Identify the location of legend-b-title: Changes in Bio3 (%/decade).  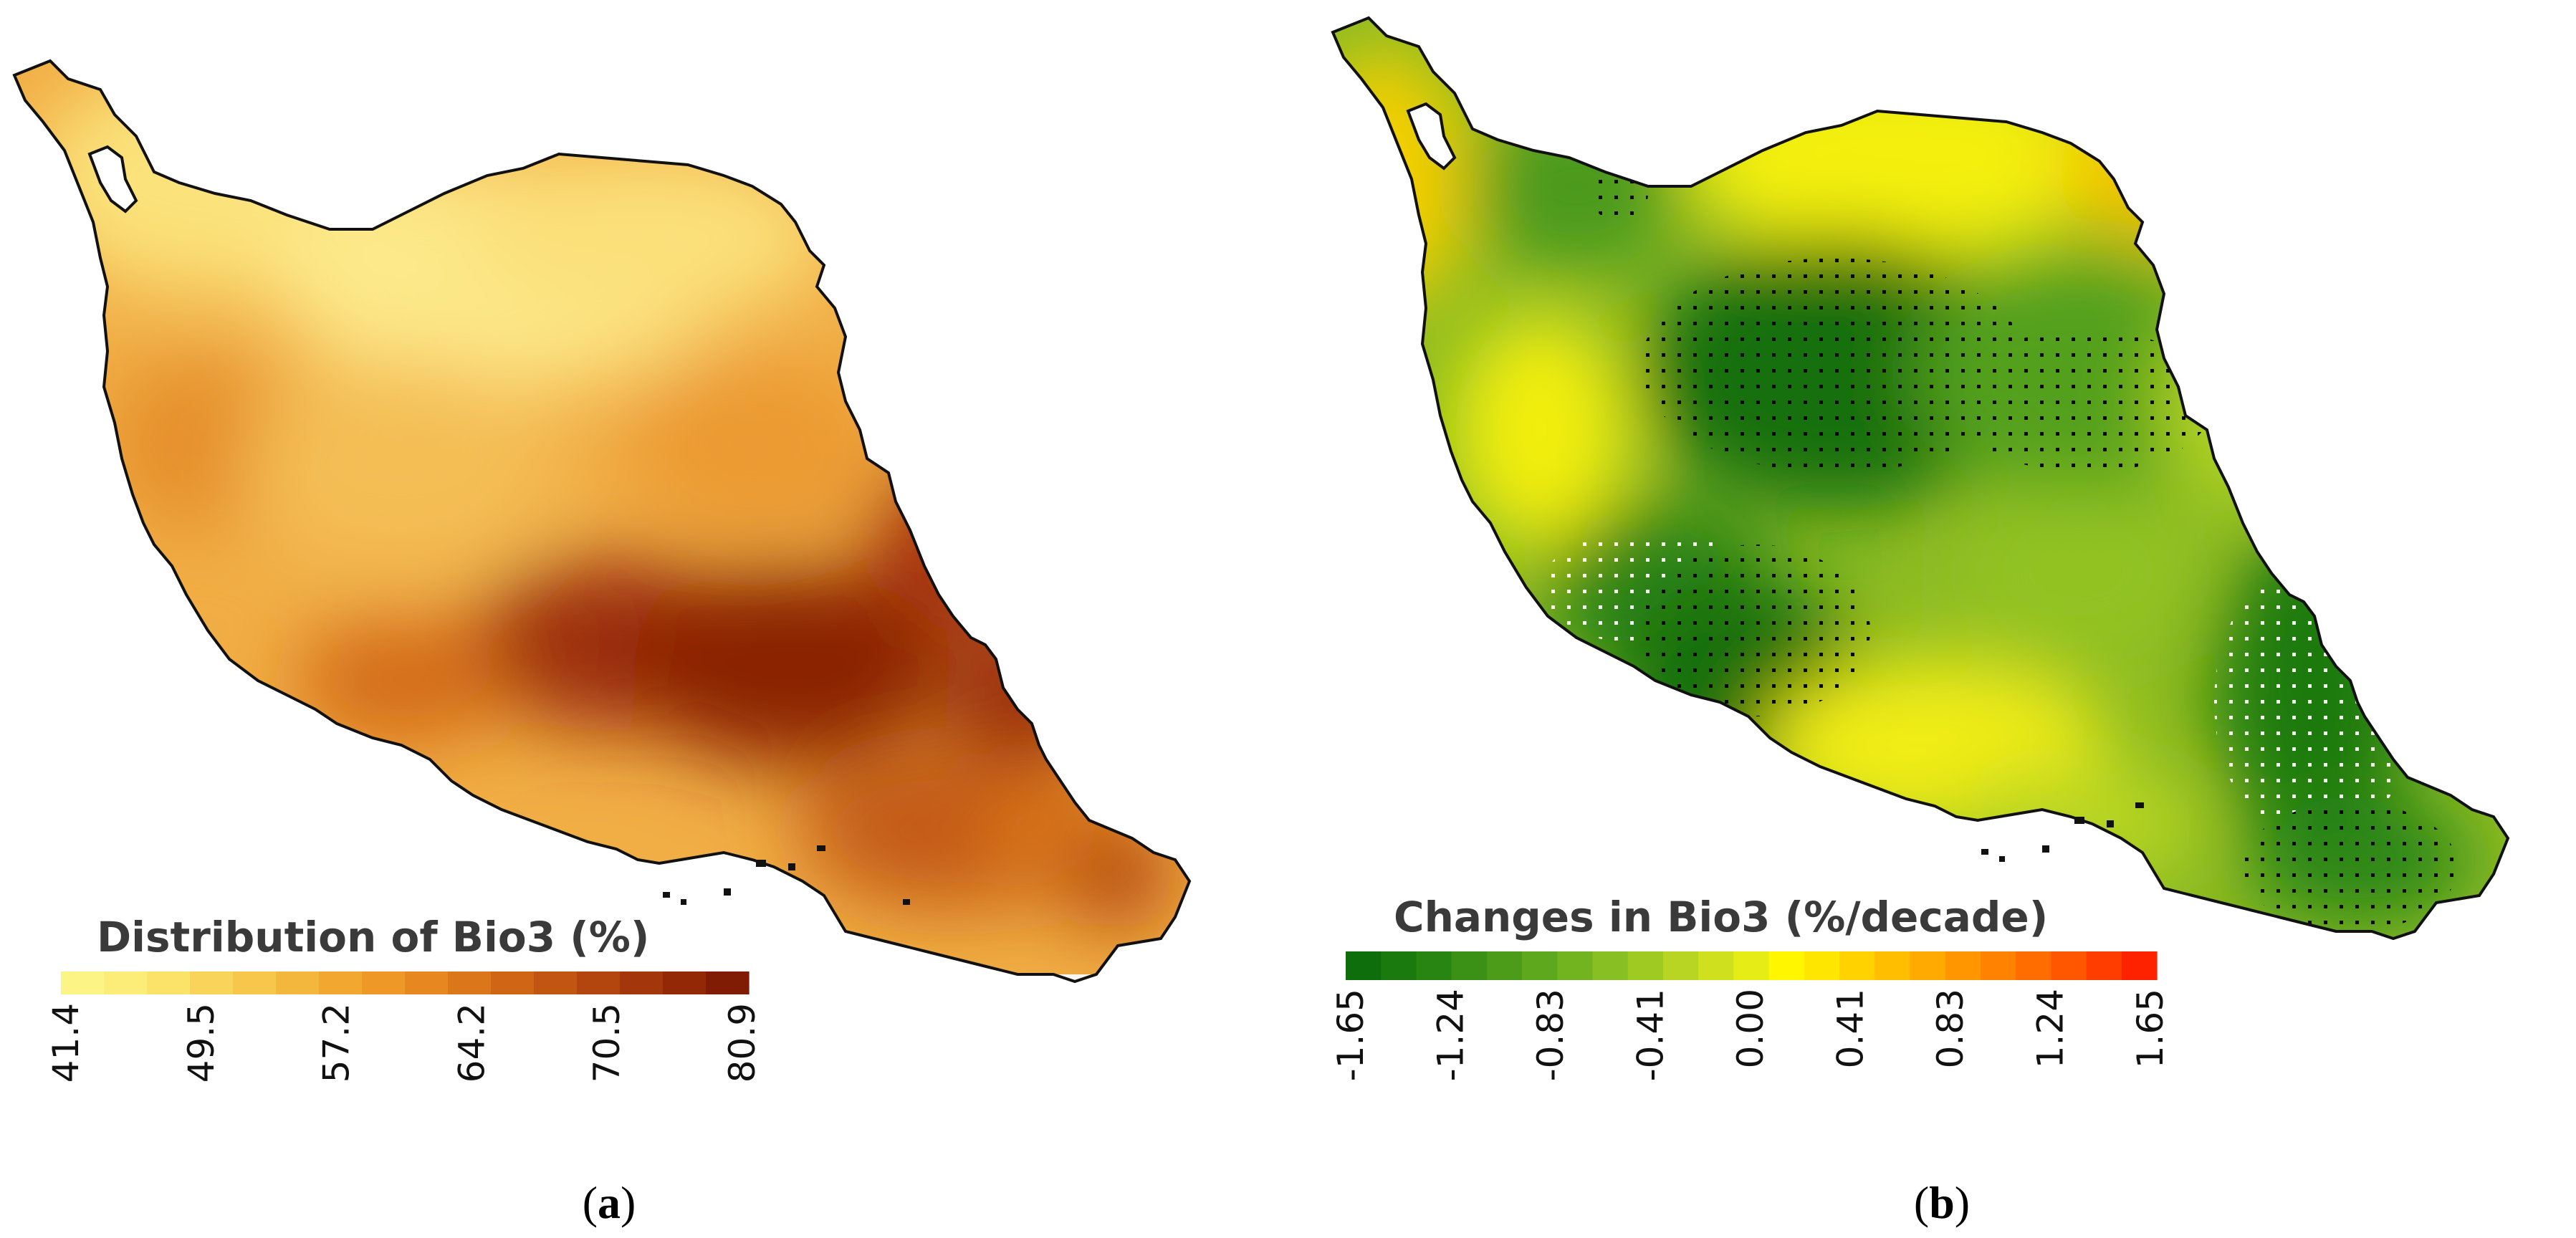
(1721, 917).